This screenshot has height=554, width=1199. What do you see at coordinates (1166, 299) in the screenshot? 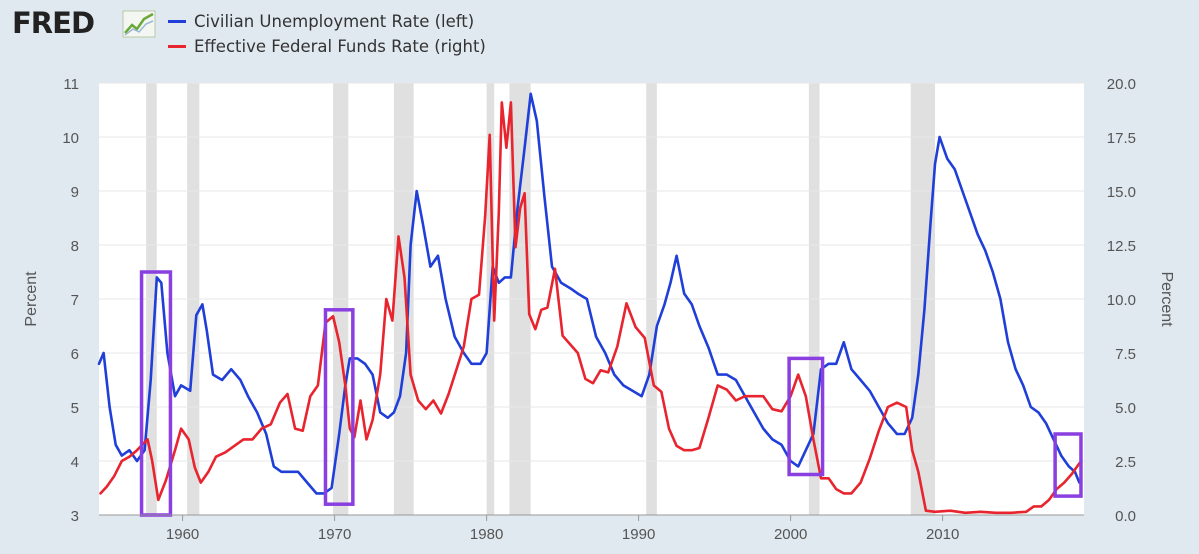
I see `y-axis-label-right: Percent` at bounding box center [1166, 299].